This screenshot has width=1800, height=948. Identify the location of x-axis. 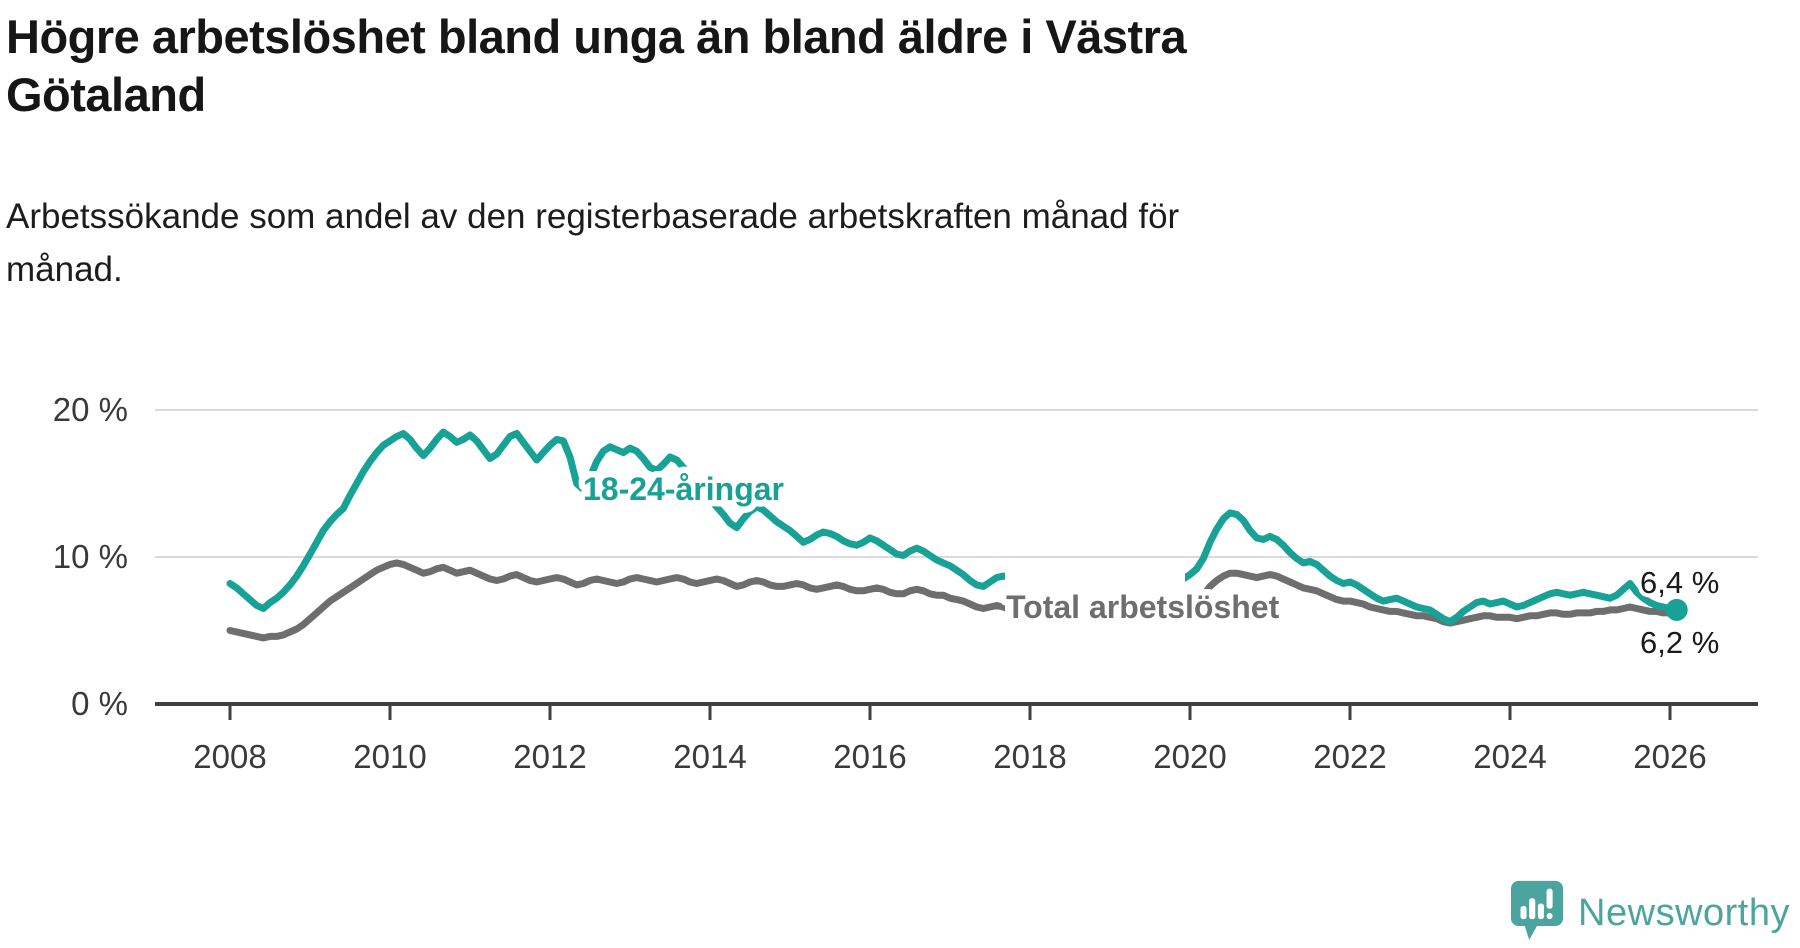
(956, 711).